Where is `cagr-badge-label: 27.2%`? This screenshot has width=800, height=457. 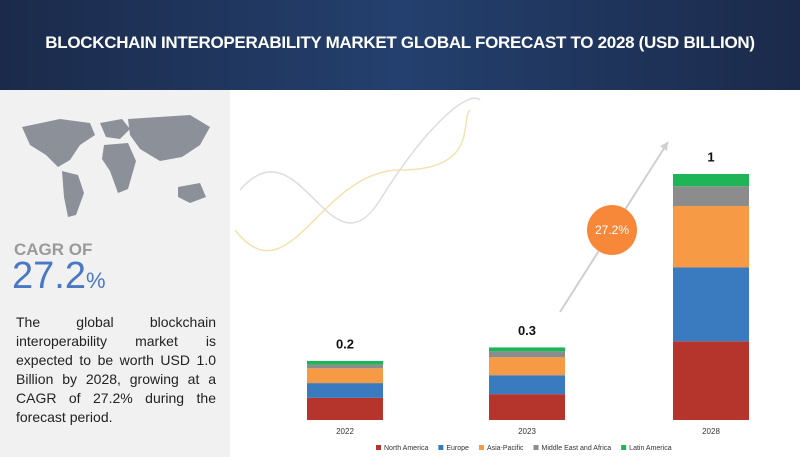
cagr-badge-label: 27.2% is located at coordinates (612, 230).